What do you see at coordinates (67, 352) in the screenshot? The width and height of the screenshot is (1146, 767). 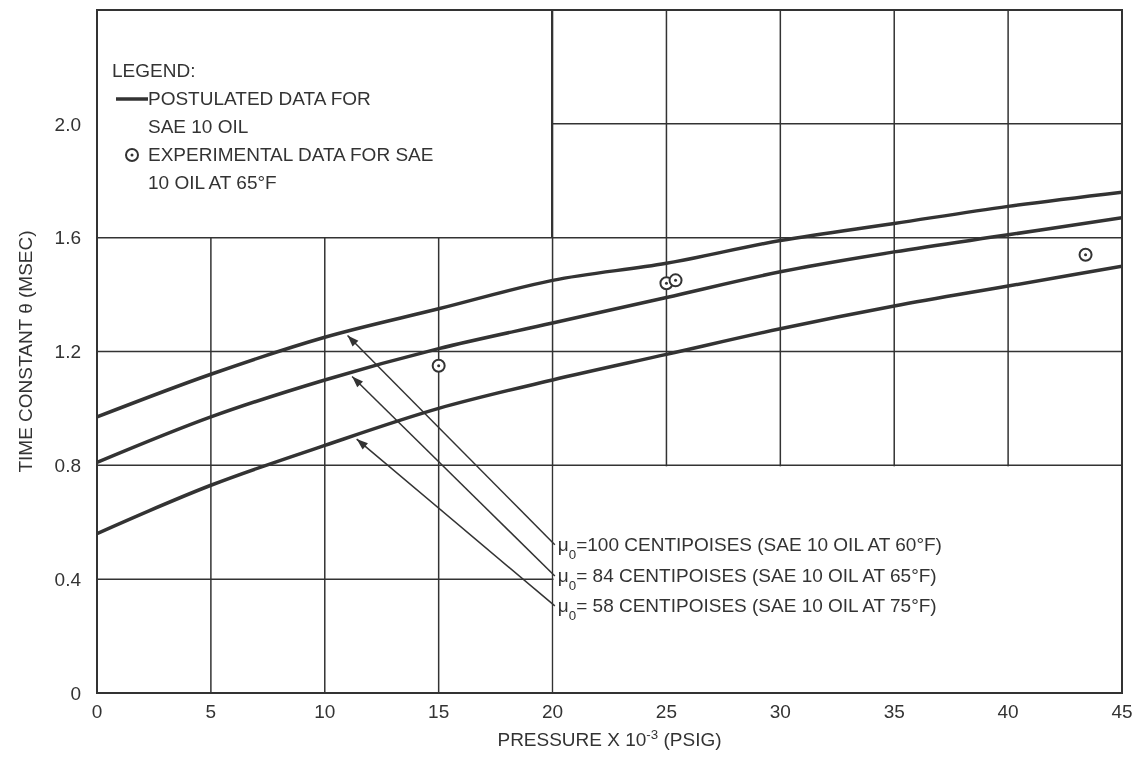 I see `y-tick-label: 1.2` at bounding box center [67, 352].